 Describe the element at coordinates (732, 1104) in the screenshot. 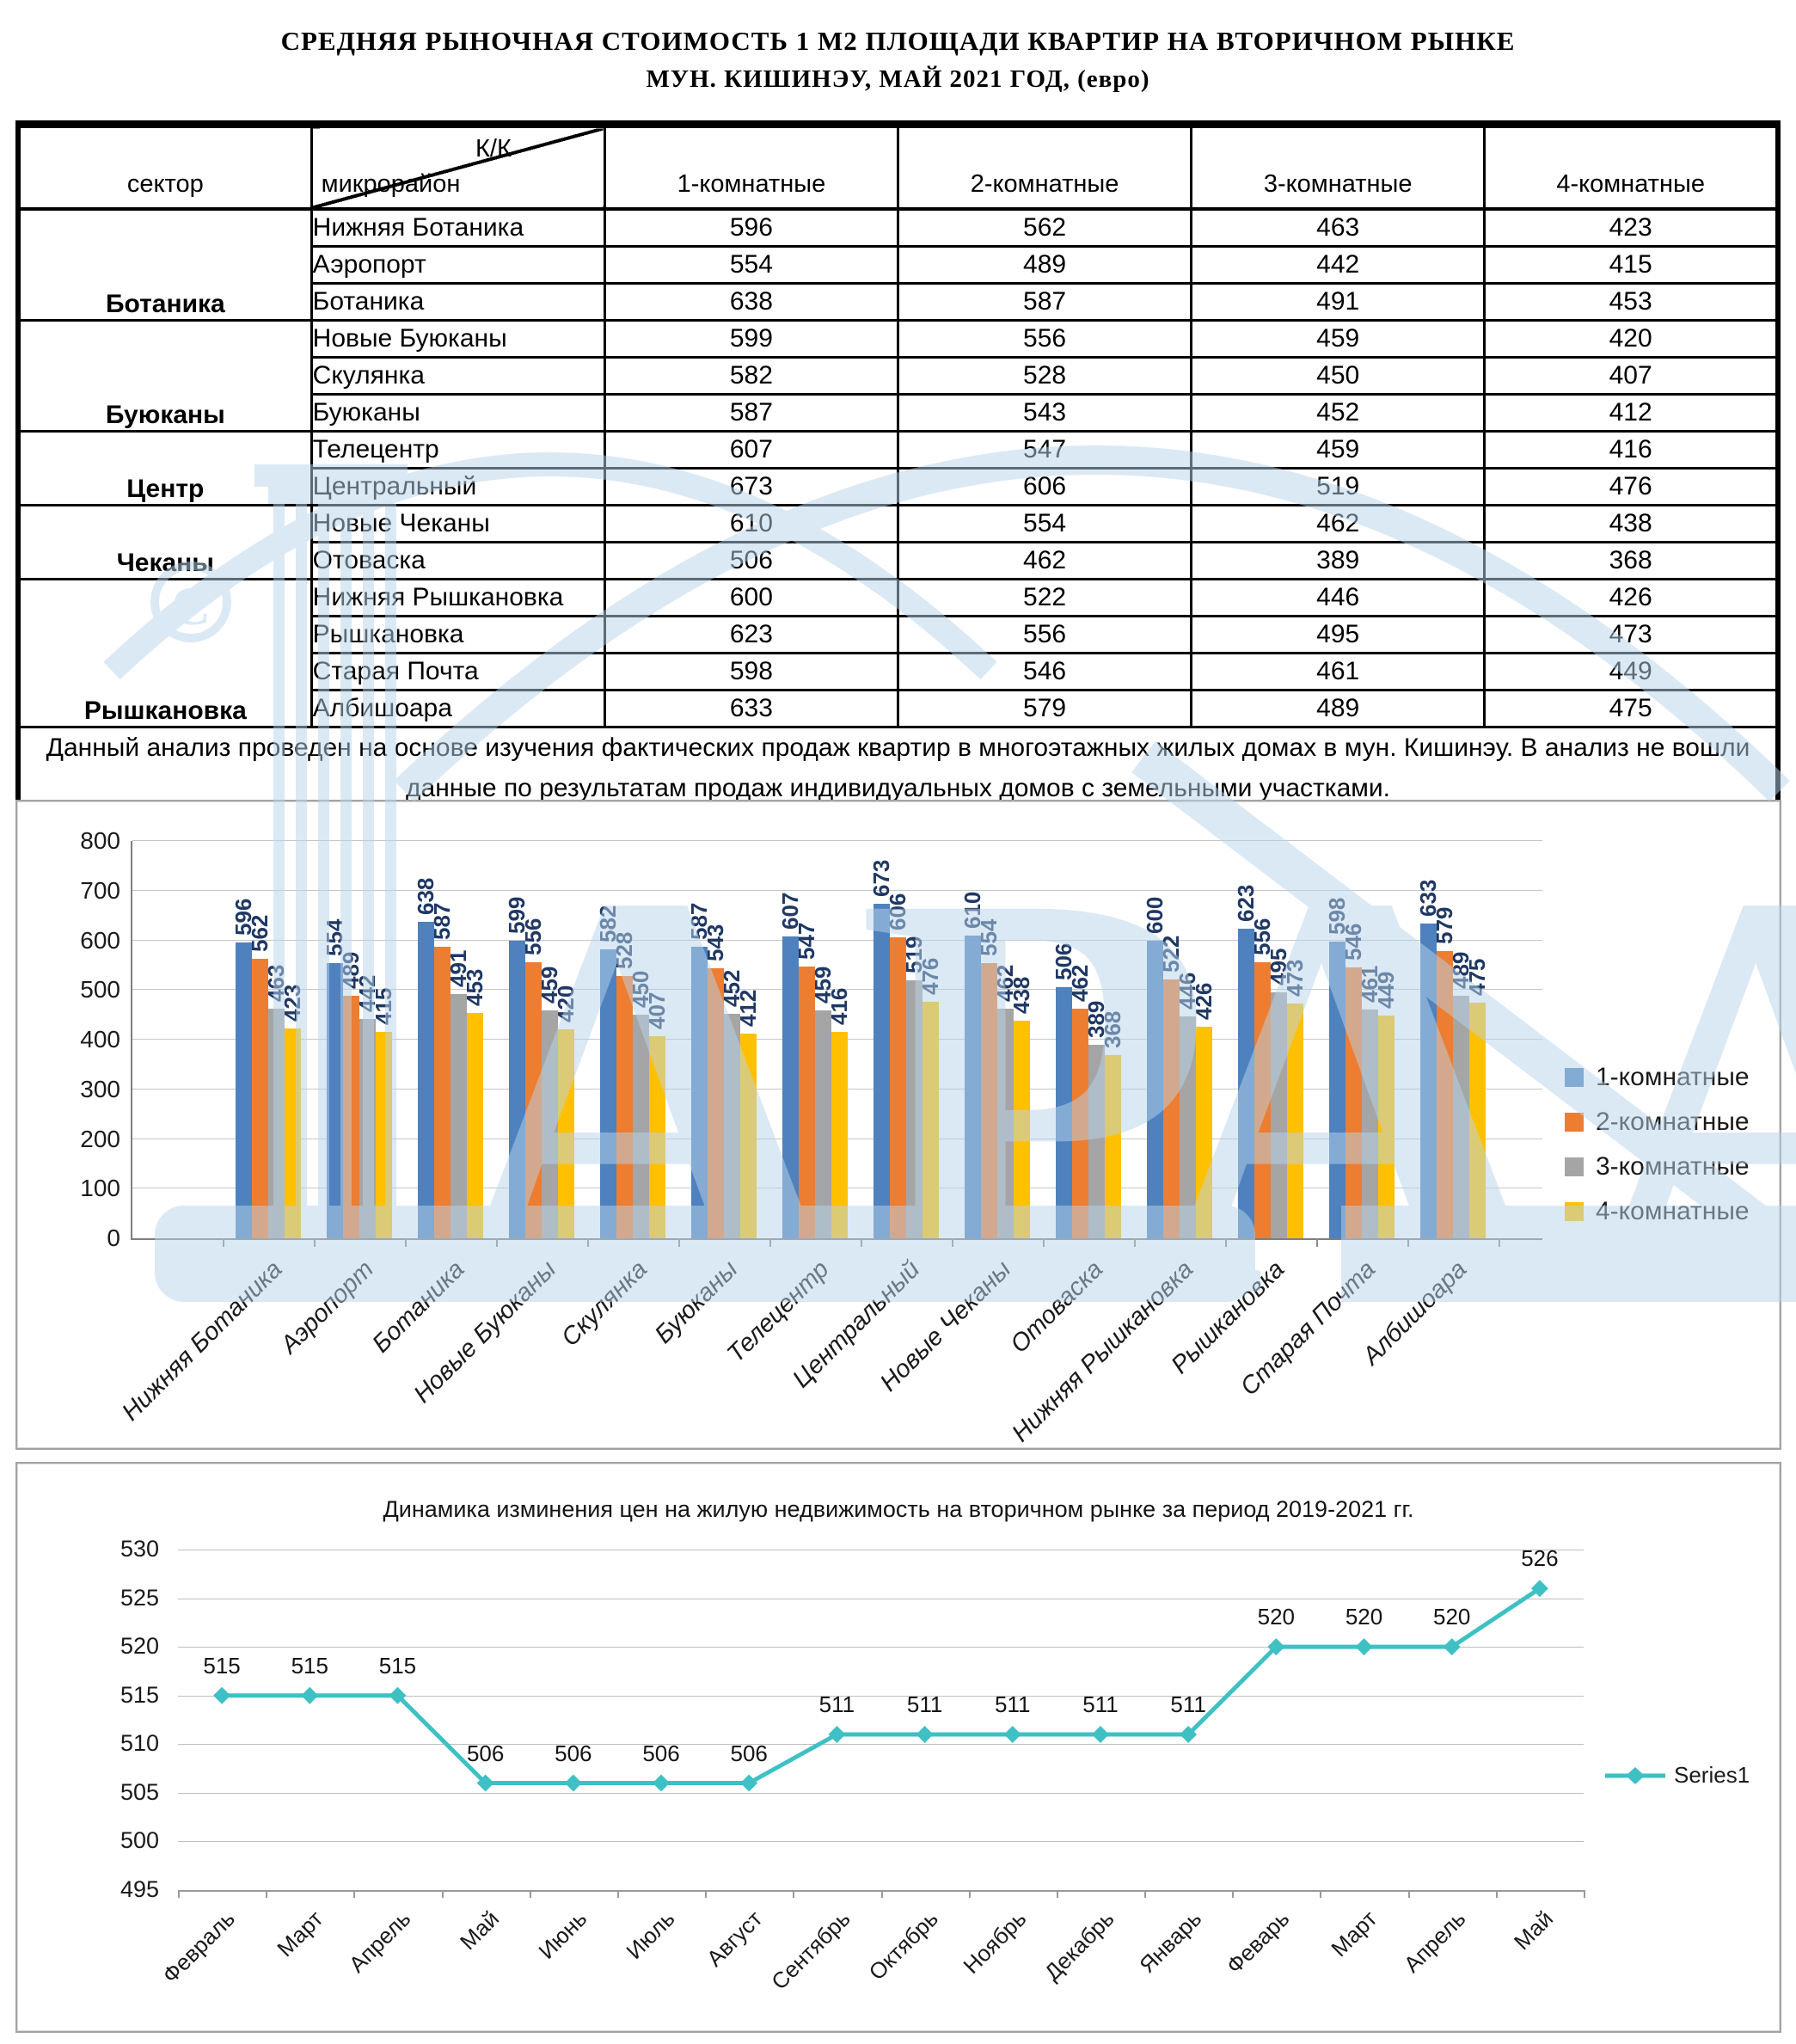

I see `bar-3-комнатные: 452` at that location.